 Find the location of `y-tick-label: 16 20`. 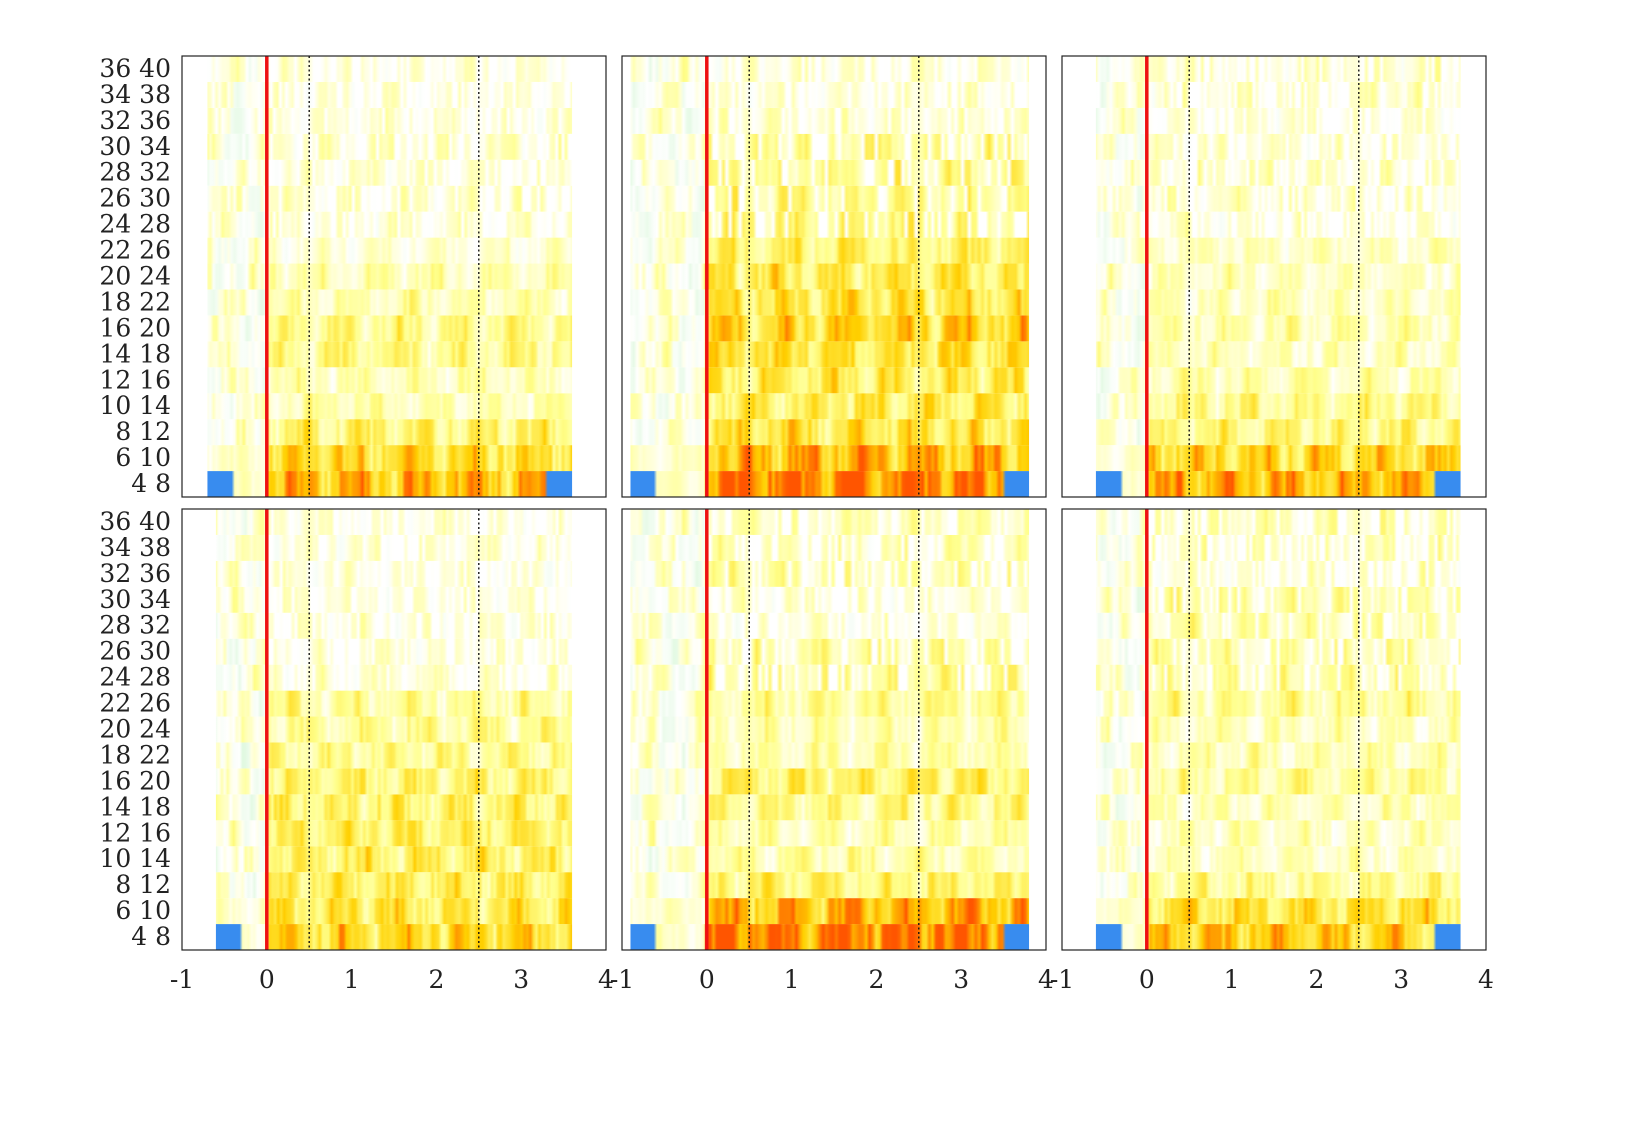

y-tick-label: 16 20 is located at coordinates (135, 780).